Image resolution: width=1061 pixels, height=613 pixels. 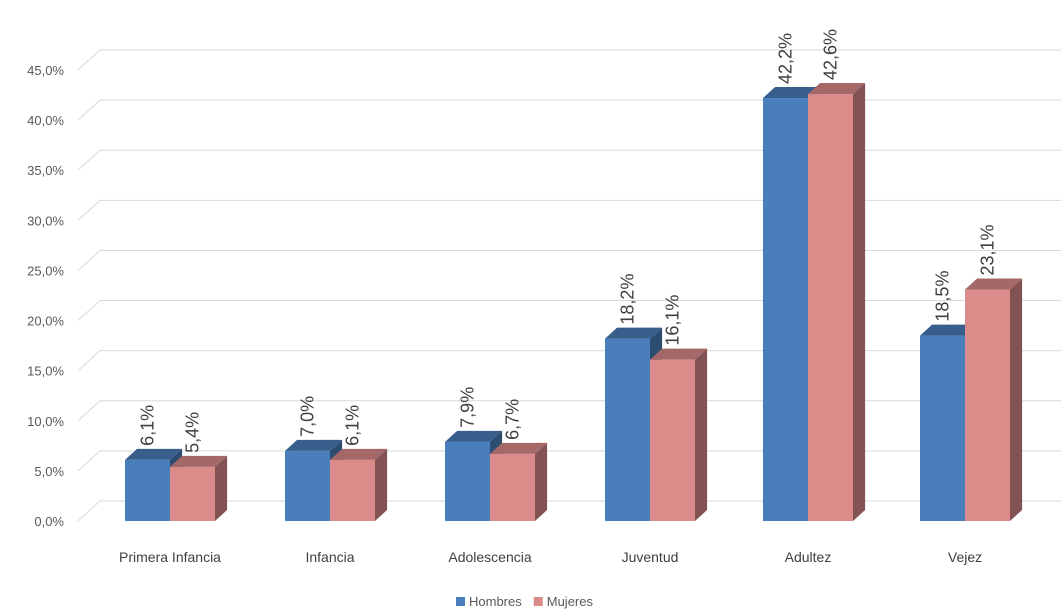 I want to click on data-label: 5,4%, so click(x=193, y=432).